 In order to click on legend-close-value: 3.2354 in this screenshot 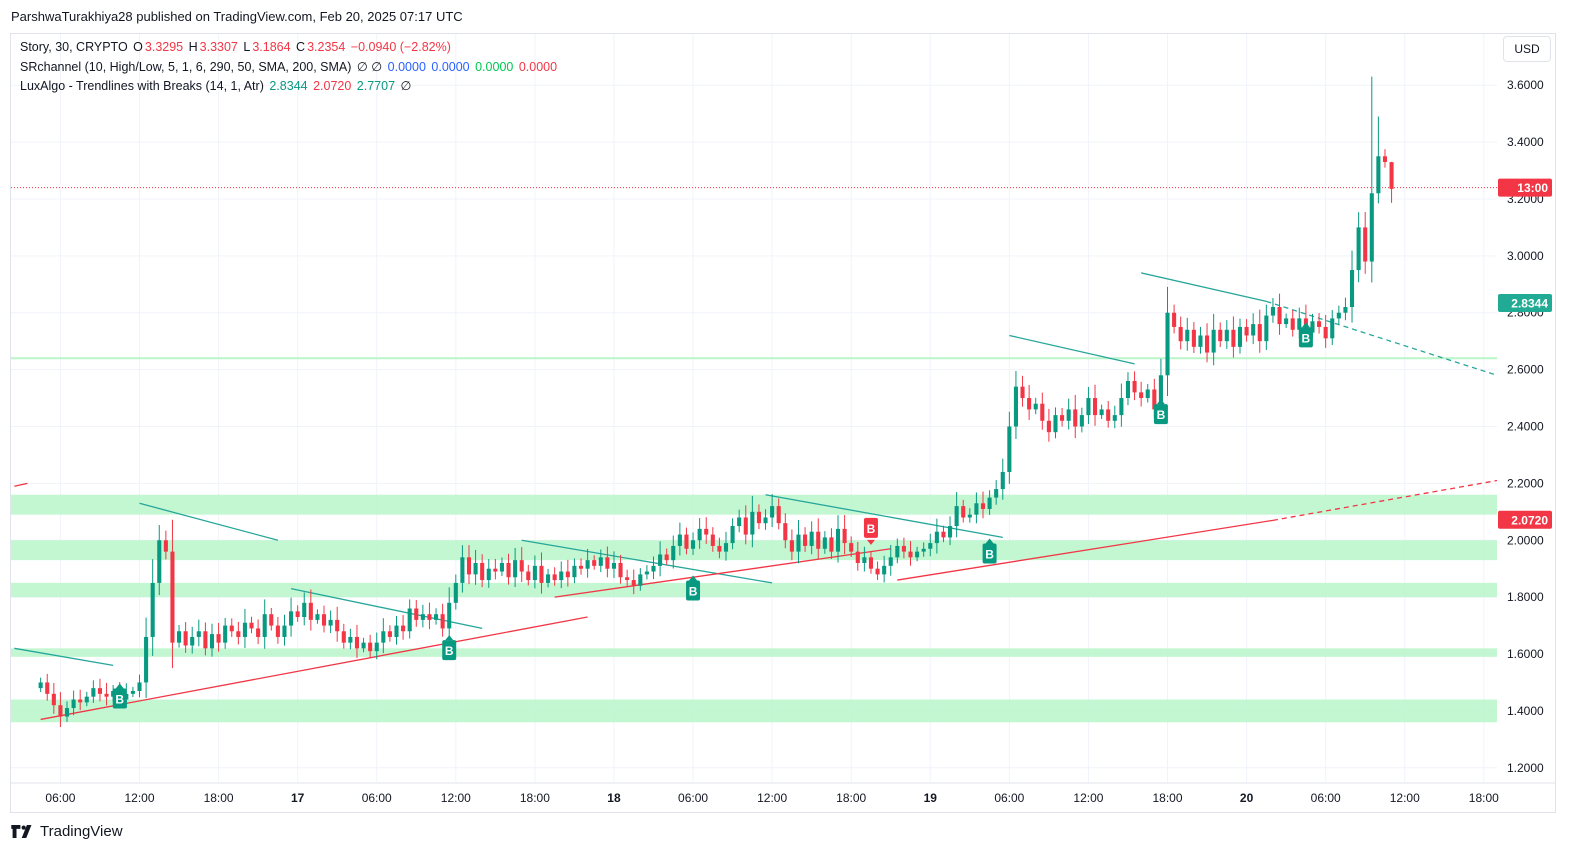, I will do `click(326, 47)`.